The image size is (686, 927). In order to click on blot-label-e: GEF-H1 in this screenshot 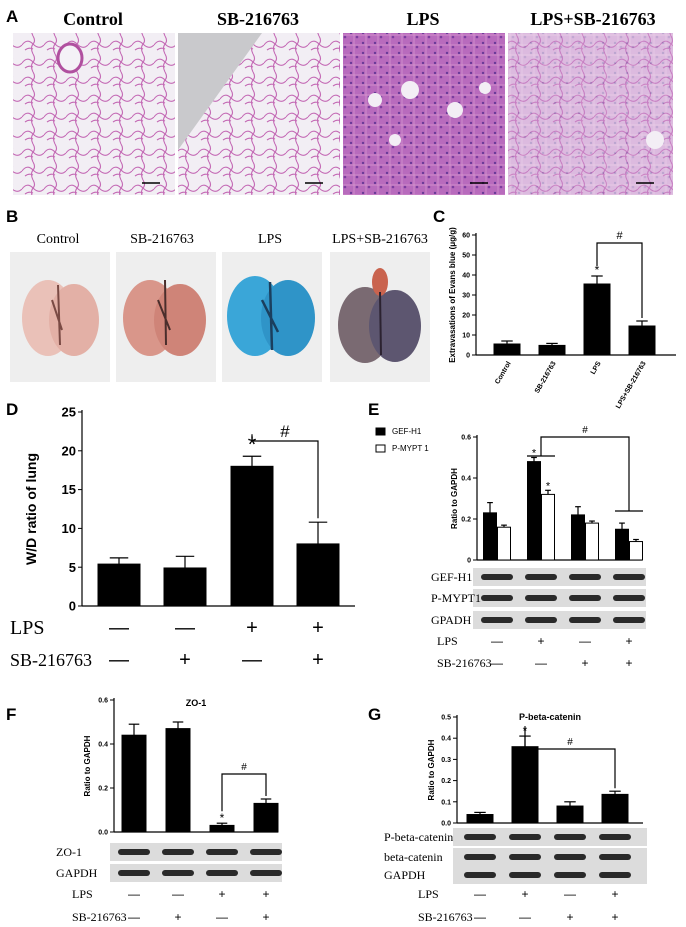, I will do `click(451, 577)`.